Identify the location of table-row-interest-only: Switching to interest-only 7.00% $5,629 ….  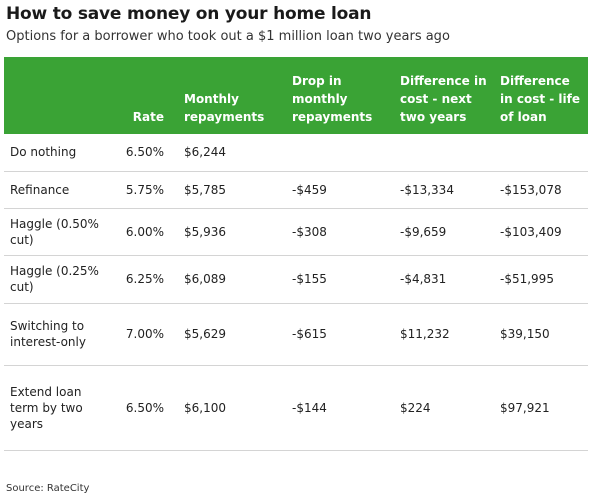
(296, 334).